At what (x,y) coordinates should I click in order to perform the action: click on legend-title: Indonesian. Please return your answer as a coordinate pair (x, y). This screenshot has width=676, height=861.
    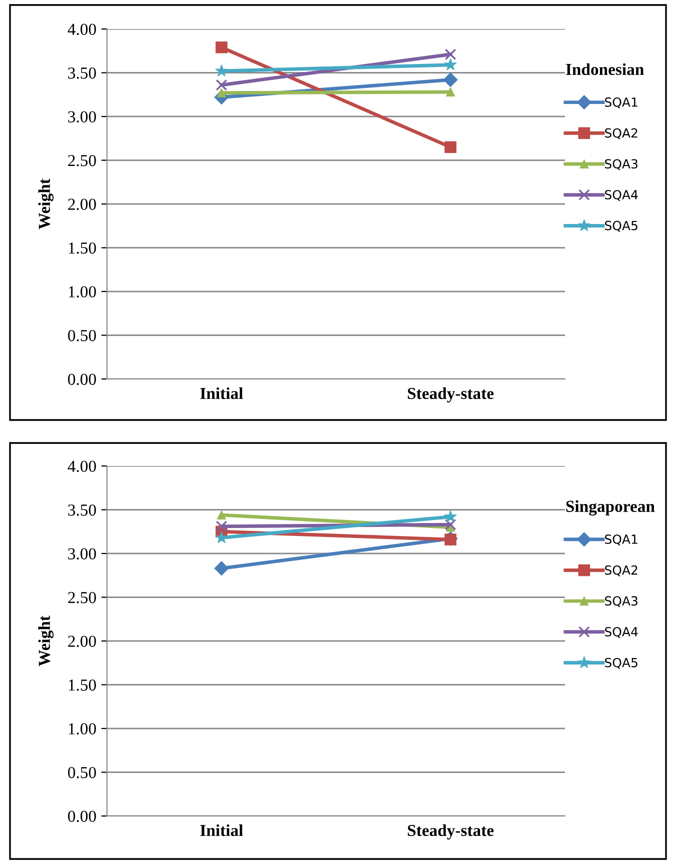
    Looking at the image, I should click on (605, 69).